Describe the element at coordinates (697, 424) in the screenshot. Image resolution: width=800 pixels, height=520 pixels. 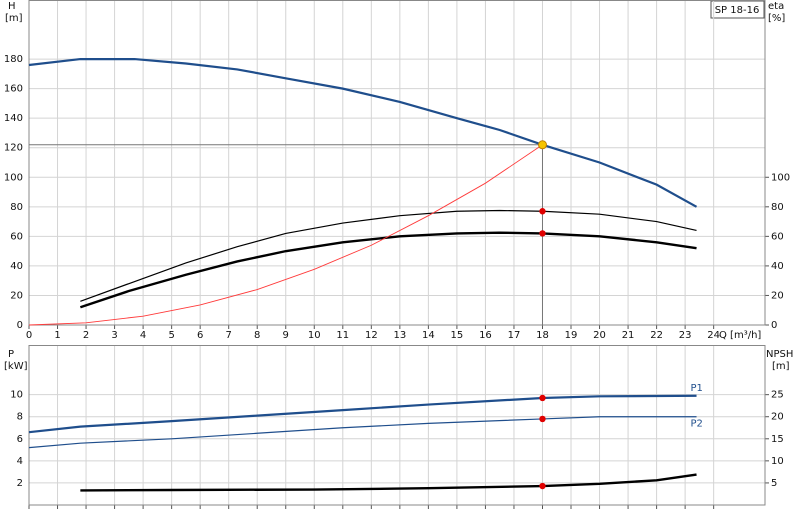
I see `series-label: P2` at that location.